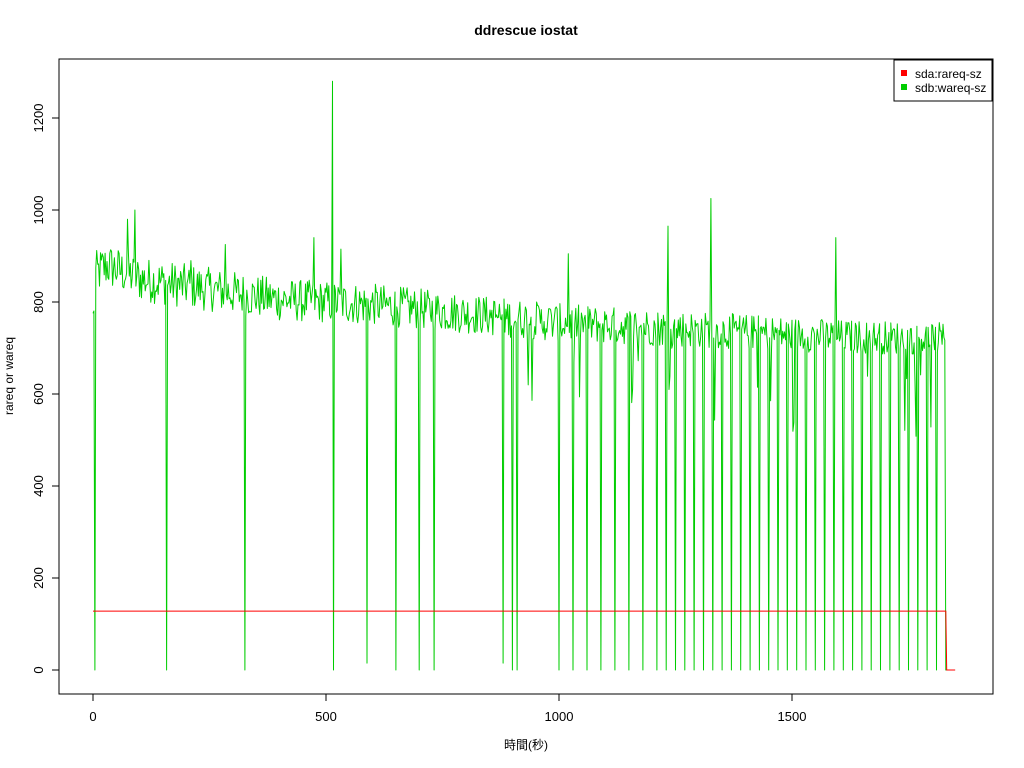  Describe the element at coordinates (526, 745) in the screenshot. I see `x-axis-label: 時間(秒)` at that location.